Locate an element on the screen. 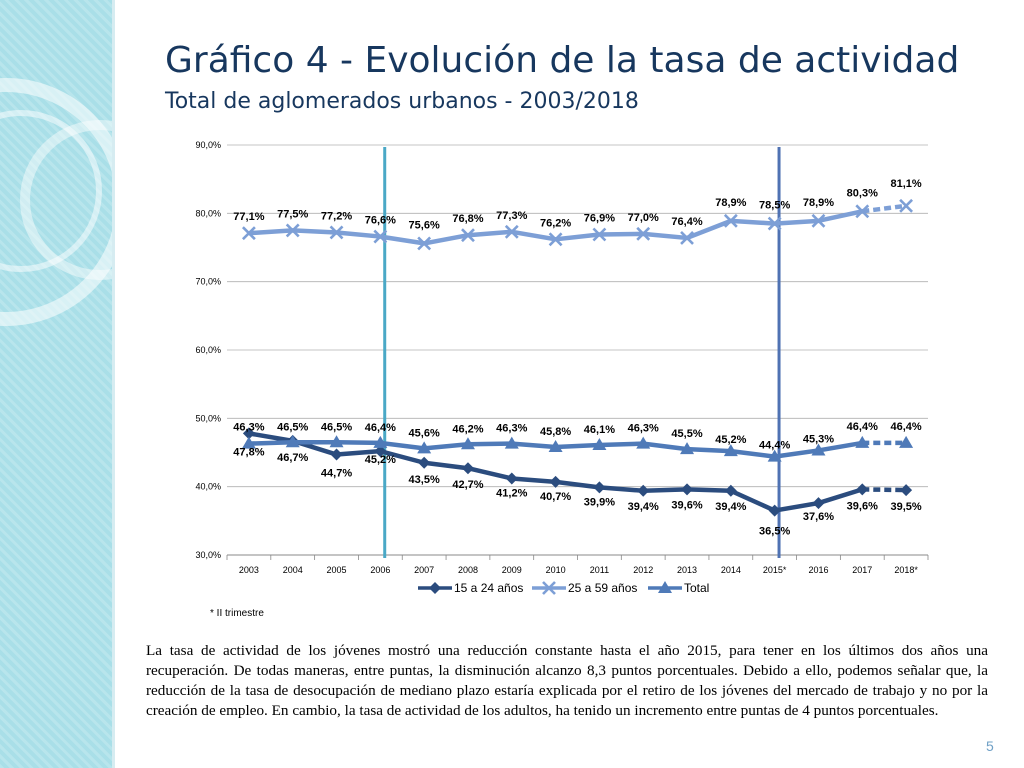 The height and width of the screenshot is (768, 1024). data-label-25-59: 75,6% is located at coordinates (424, 225).